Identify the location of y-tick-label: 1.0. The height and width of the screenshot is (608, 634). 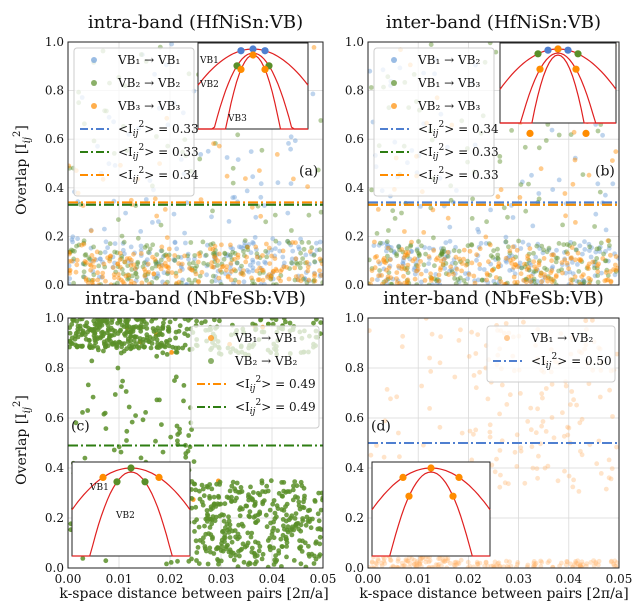
(354, 42).